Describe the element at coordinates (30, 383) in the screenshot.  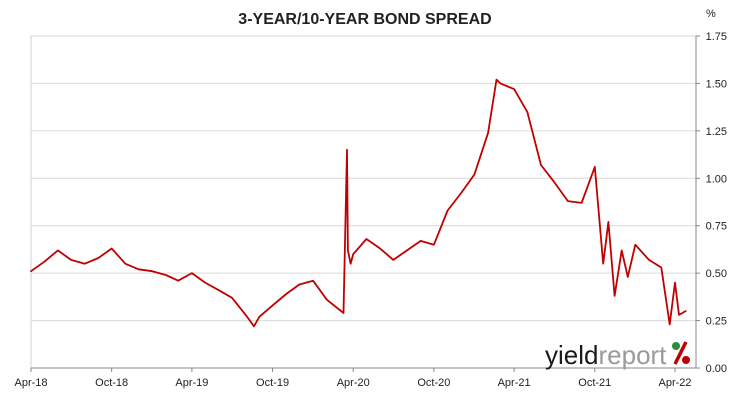
I see `x-tick-label: Apr-18` at that location.